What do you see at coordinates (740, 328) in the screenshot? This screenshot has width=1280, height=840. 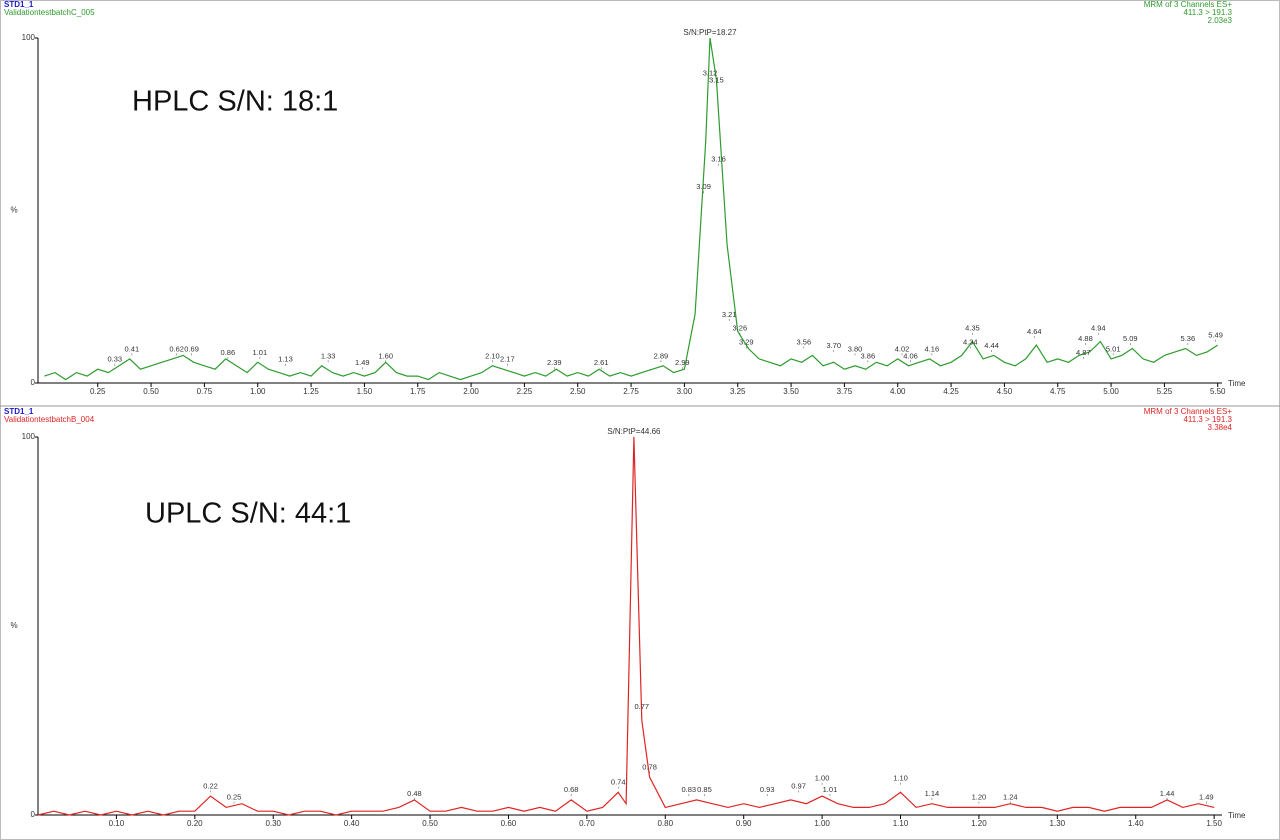 I see `peak-label: 3.26` at bounding box center [740, 328].